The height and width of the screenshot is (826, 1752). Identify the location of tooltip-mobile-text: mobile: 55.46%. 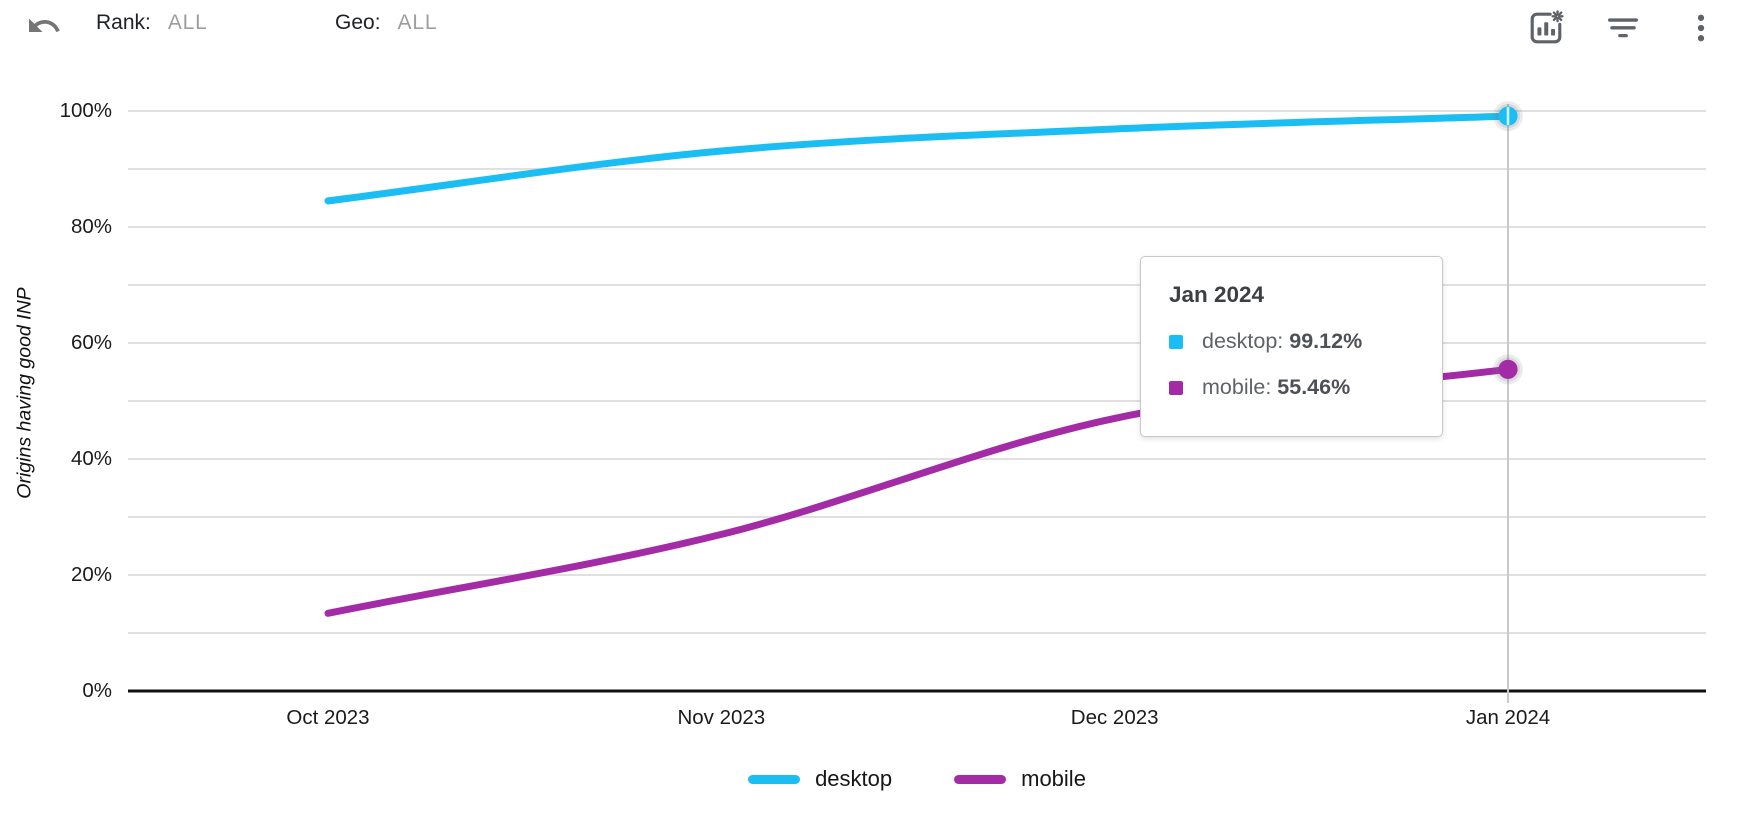
(1276, 387).